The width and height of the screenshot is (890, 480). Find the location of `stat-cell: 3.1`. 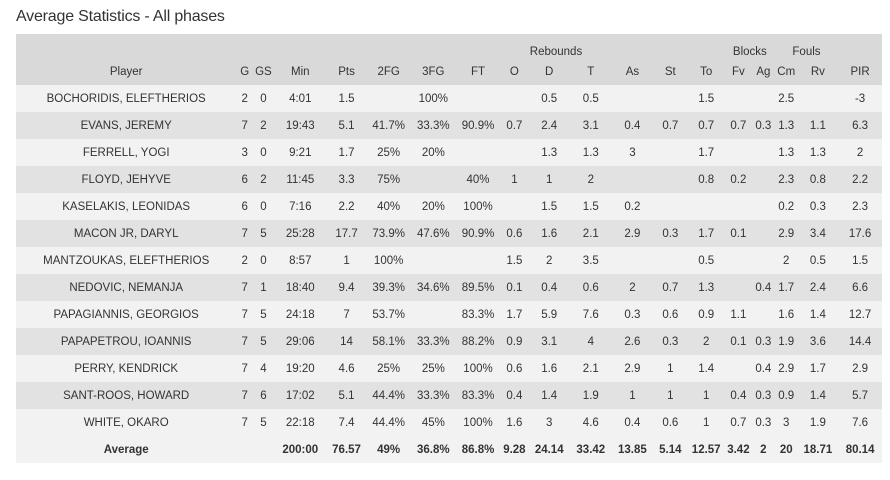

stat-cell: 3.1 is located at coordinates (549, 341).